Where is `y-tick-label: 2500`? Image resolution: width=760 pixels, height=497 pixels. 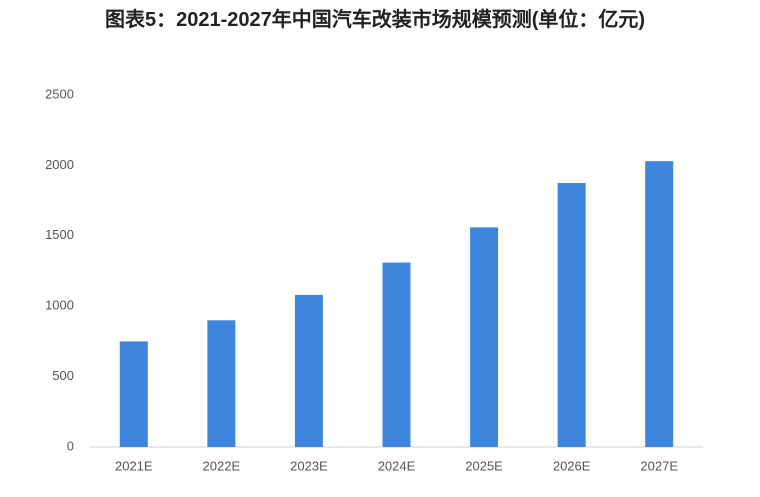 y-tick-label: 2500 is located at coordinates (59, 93).